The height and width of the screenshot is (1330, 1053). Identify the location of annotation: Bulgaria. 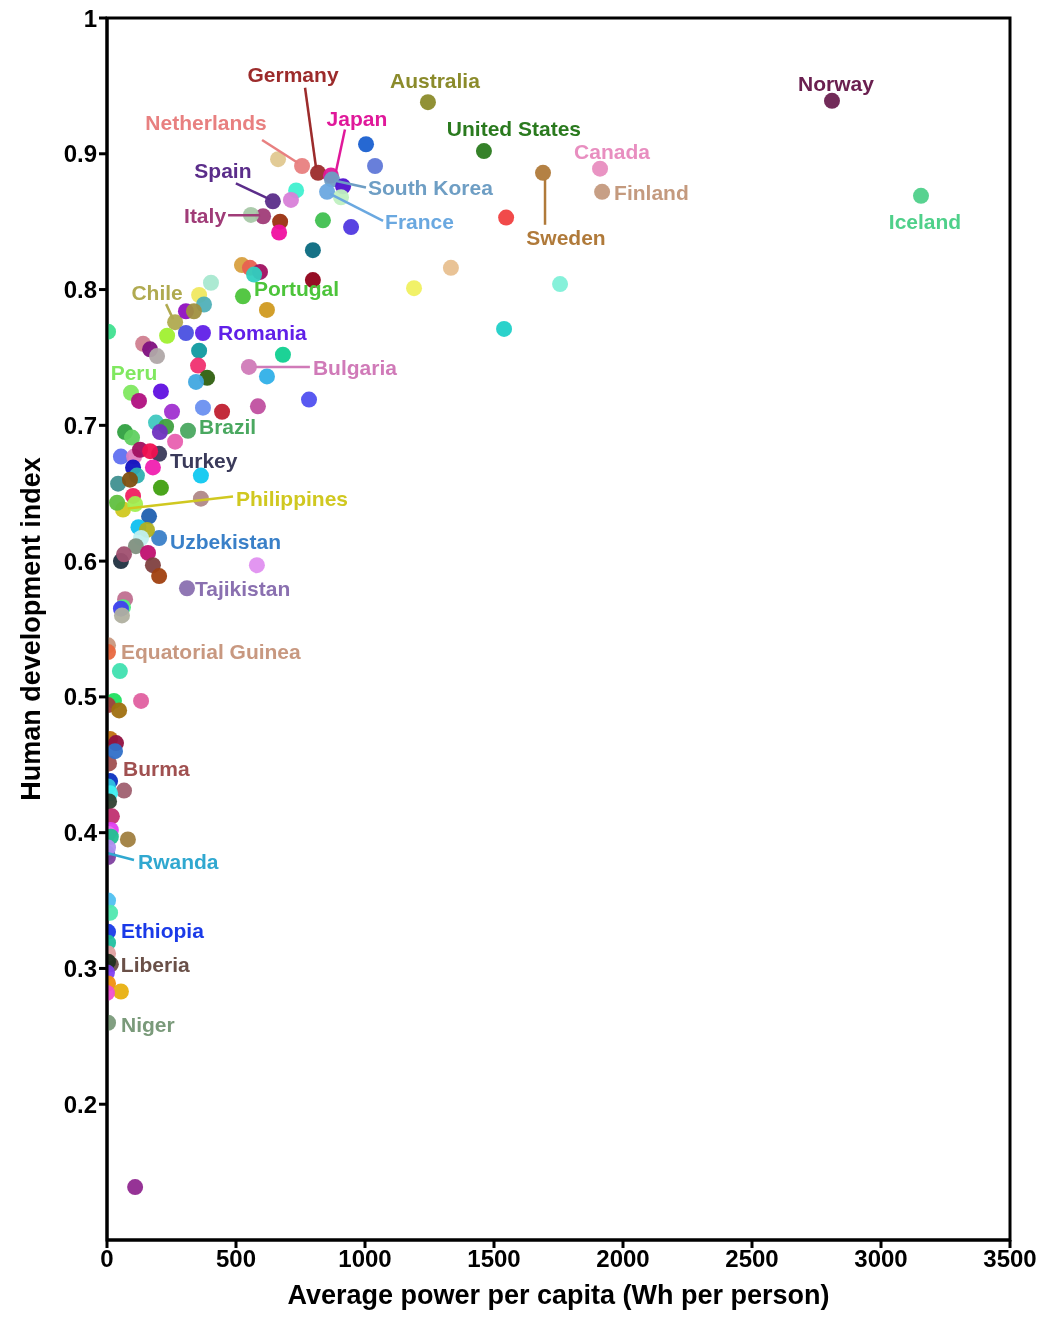
(355, 368).